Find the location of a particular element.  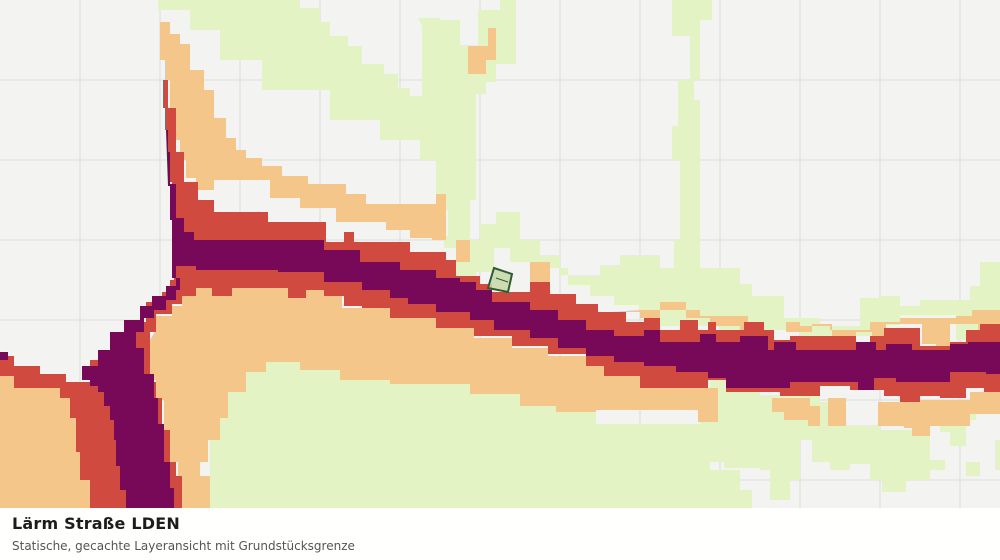

parcel-polygon is located at coordinates (500, 280).